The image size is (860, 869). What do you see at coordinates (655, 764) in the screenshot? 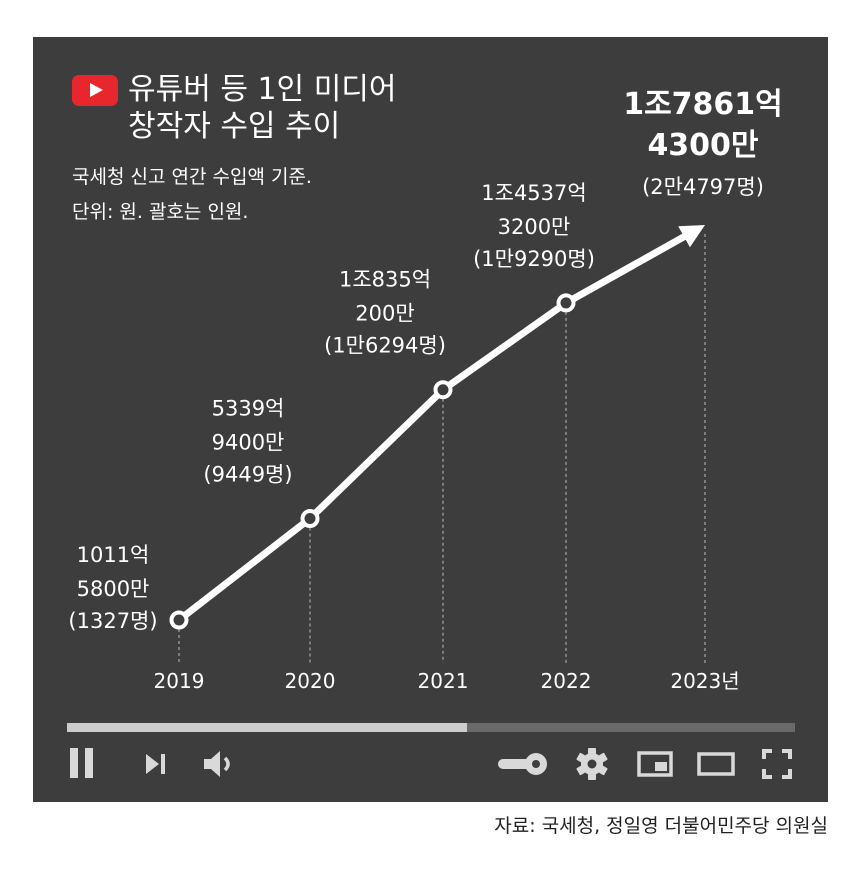
I see `miniplayer-icon` at bounding box center [655, 764].